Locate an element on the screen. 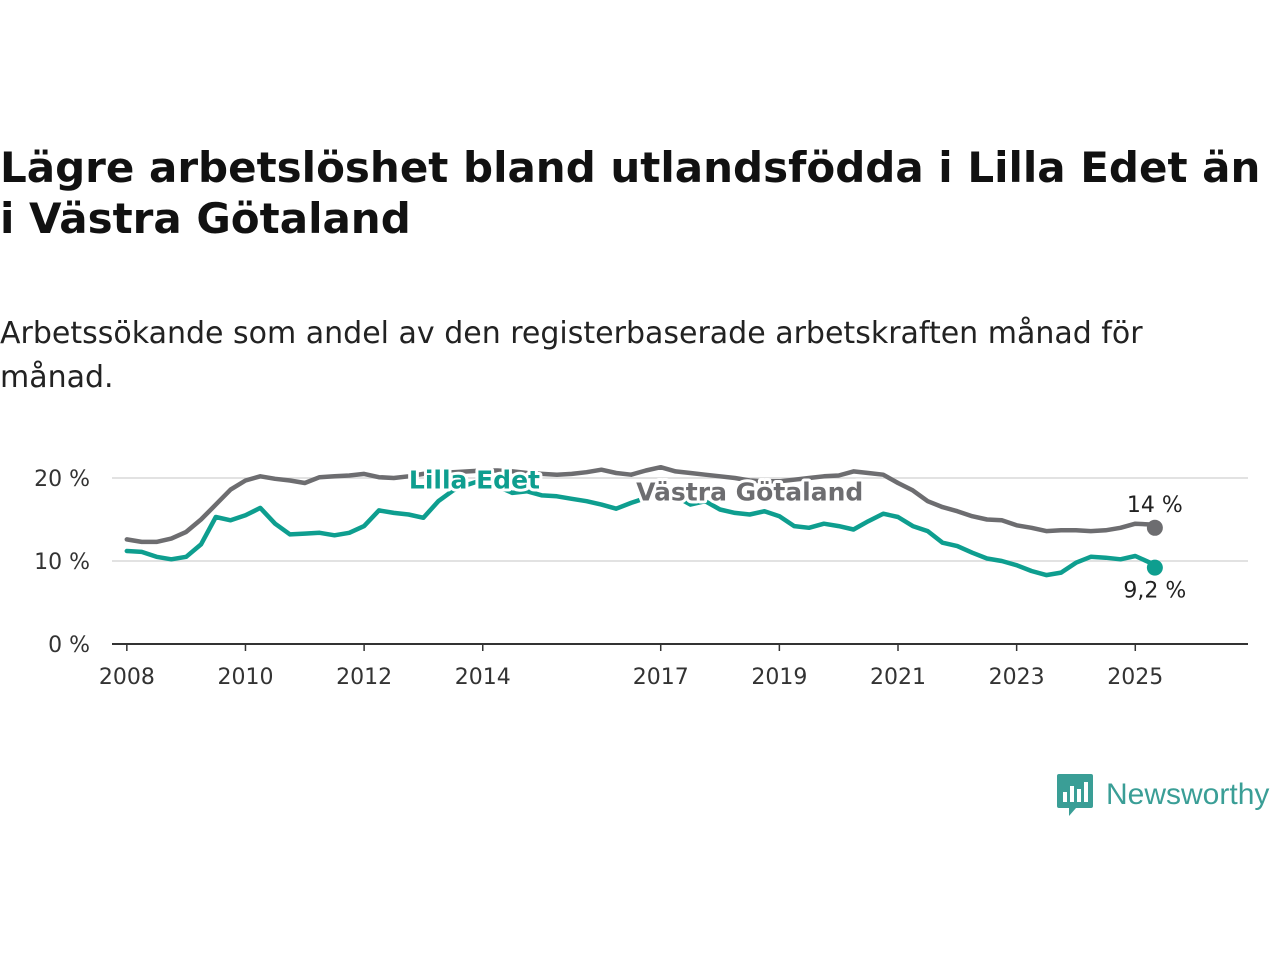 Image resolution: width=1280 pixels, height=960 pixels. y-tick-label: 20 % is located at coordinates (62, 479).